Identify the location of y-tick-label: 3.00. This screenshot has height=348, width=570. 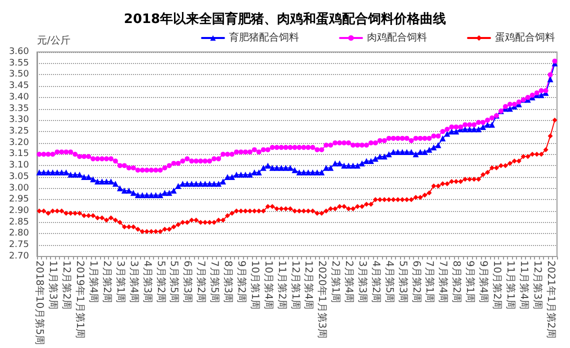
(19, 188).